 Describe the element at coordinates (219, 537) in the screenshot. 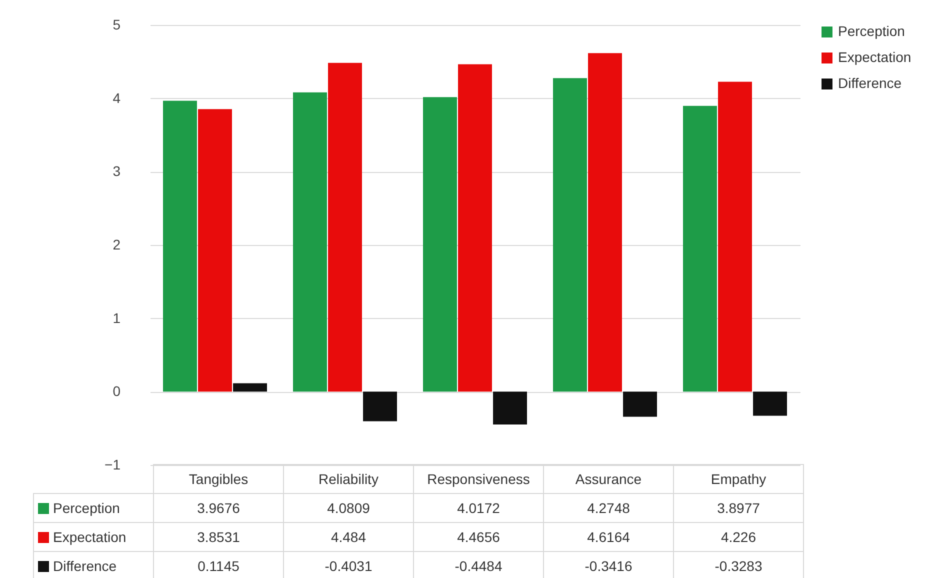

I see `data-label: 3.8531` at that location.